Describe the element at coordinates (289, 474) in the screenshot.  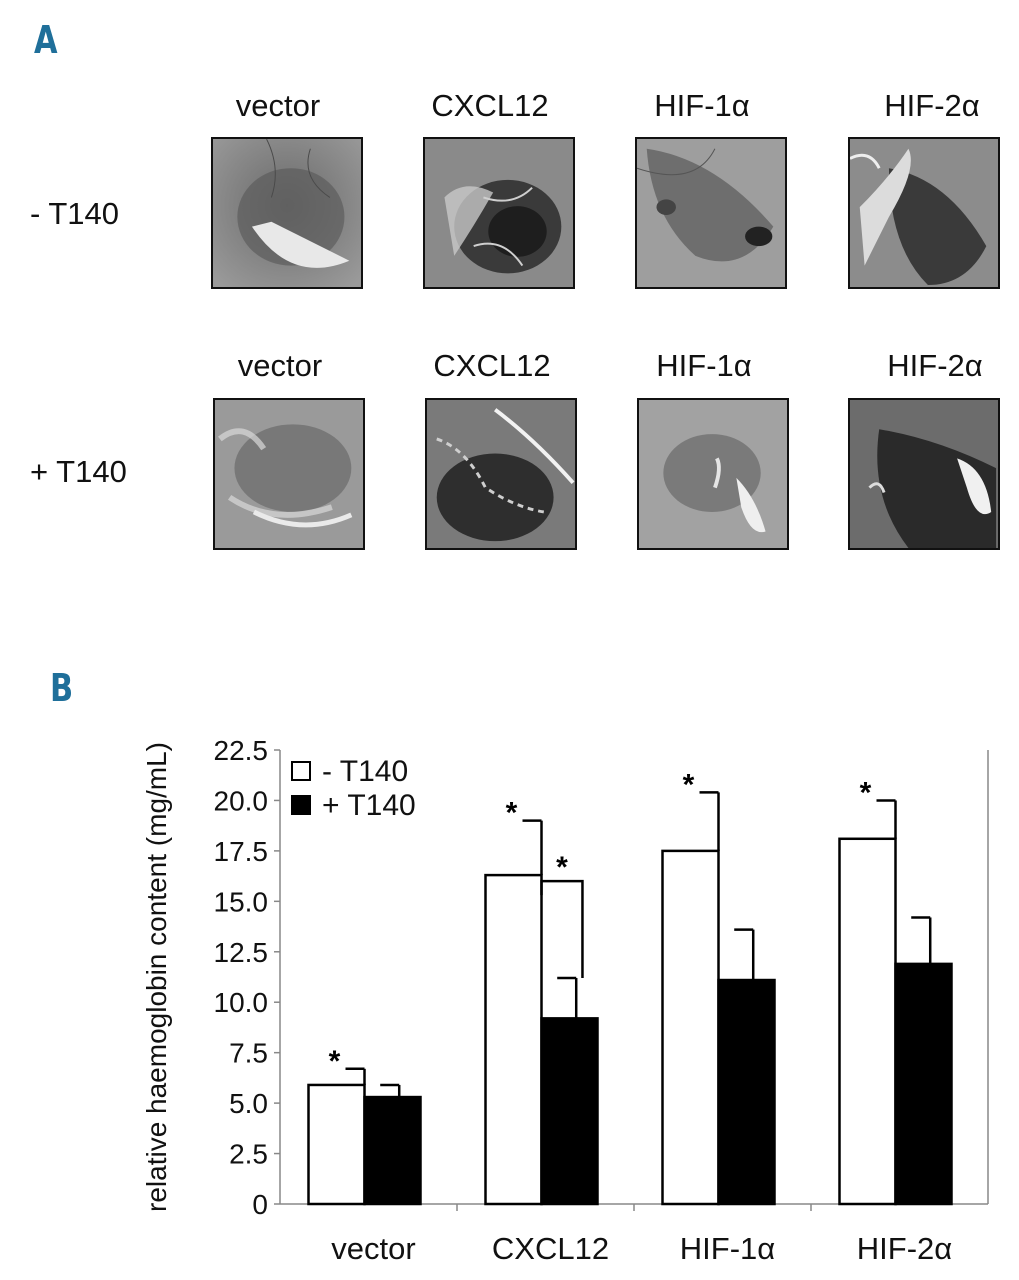
I see `photo-vector-plus-t140` at that location.